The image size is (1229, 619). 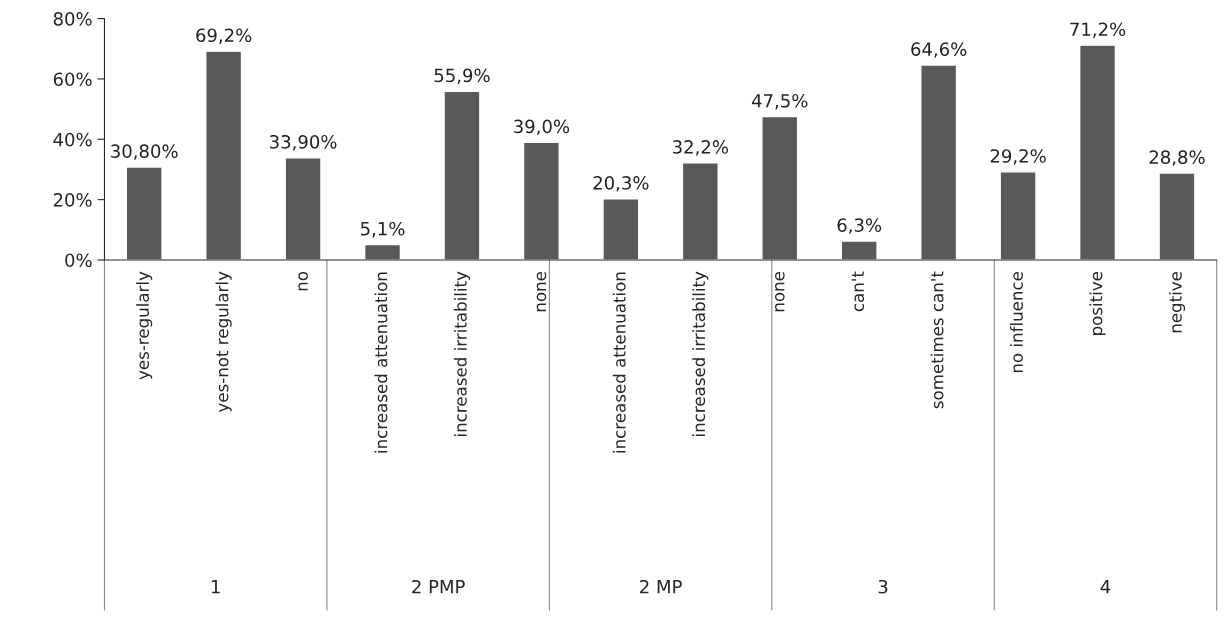 What do you see at coordinates (215, 587) in the screenshot?
I see `text: 1` at bounding box center [215, 587].